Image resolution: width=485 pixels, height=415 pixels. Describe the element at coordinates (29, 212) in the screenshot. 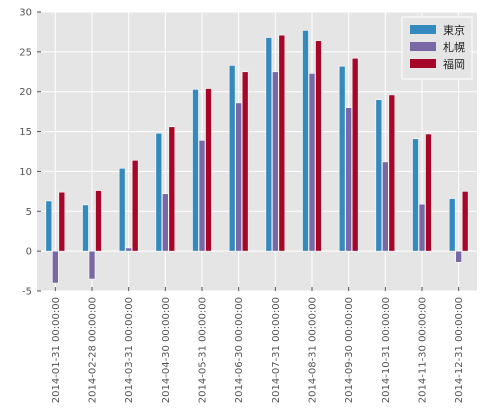

I see `y-tick-label: 5` at that location.